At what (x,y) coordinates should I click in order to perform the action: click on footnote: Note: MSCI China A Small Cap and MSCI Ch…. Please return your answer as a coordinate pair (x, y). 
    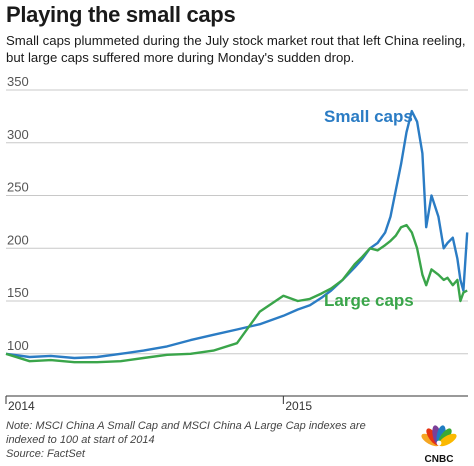
    Looking at the image, I should click on (186, 433).